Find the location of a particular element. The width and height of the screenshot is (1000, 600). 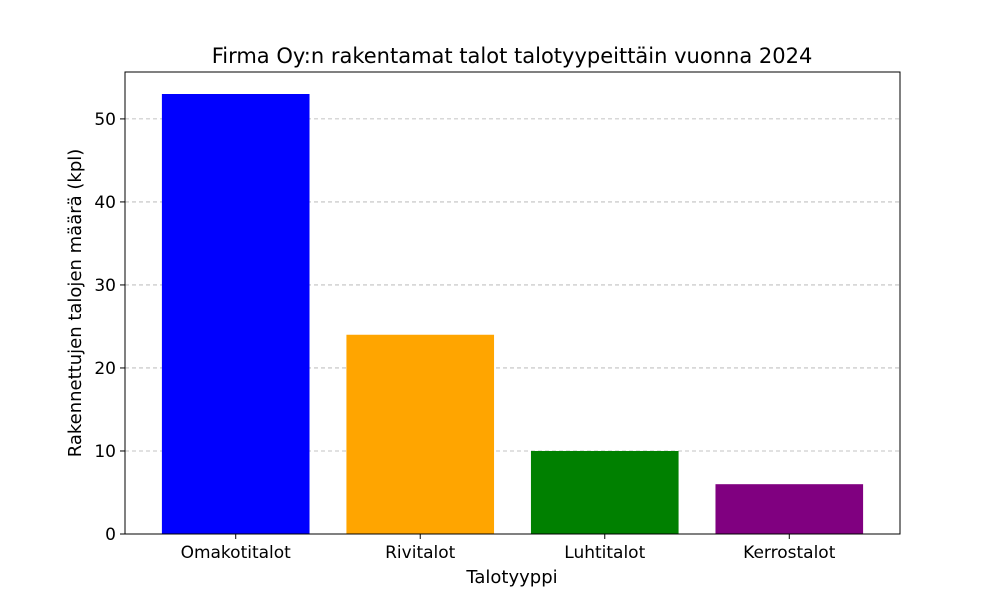

y-axis-label: Rakennettujen talojen määrä (kpl) is located at coordinates (75, 303).